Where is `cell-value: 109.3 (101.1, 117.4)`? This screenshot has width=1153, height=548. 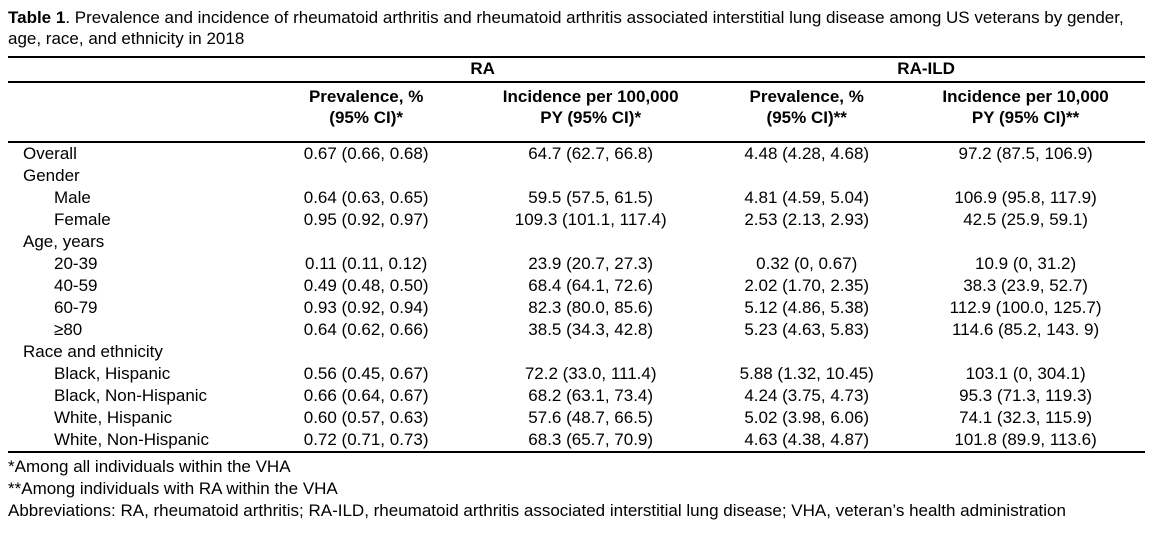
cell-value: 109.3 (101.1, 117.4) is located at coordinates (590, 219).